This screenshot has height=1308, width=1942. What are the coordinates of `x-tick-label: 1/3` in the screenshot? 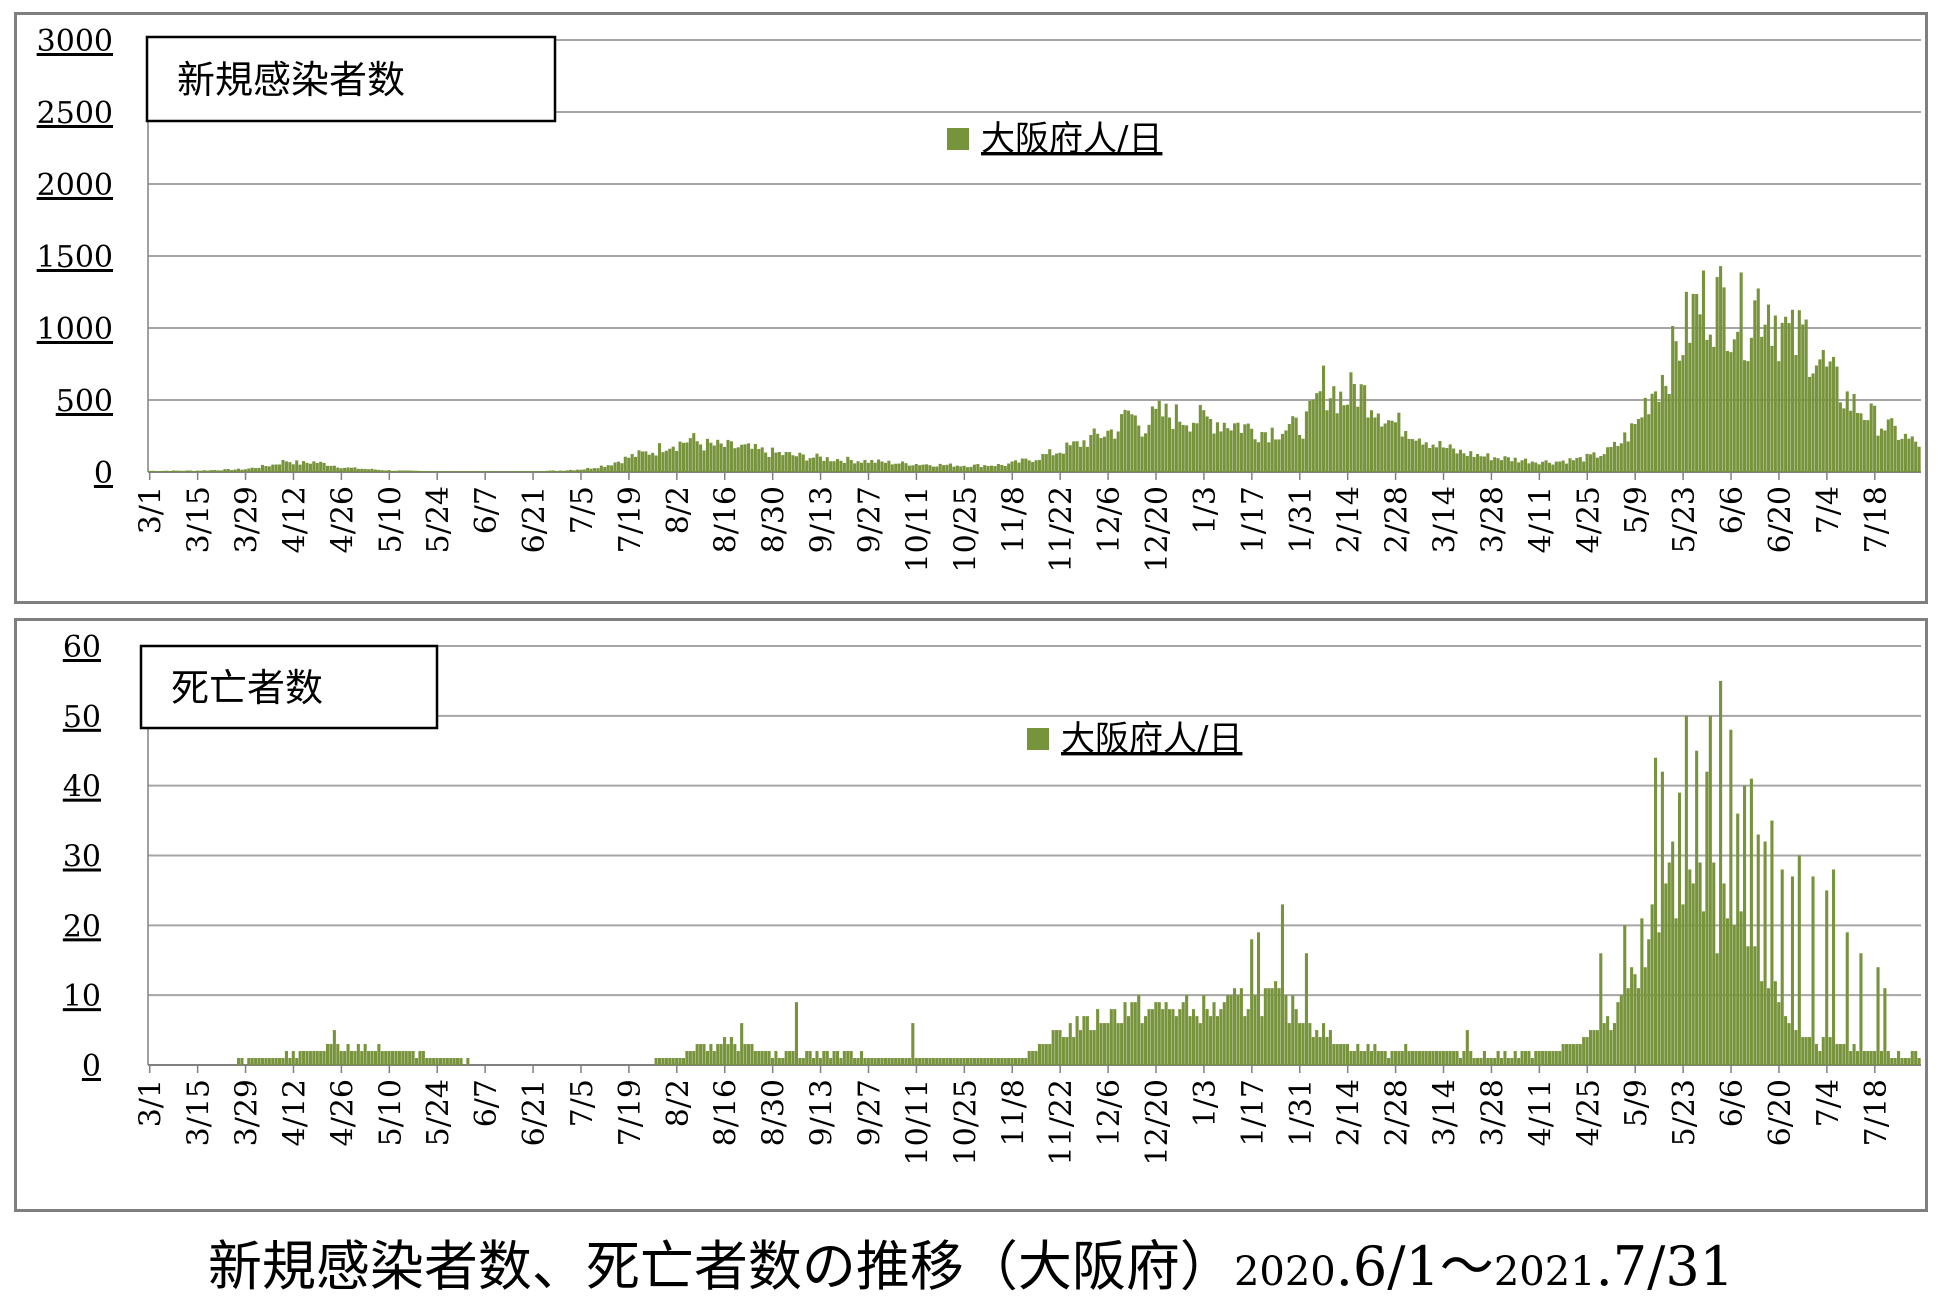 It's located at (1205, 1103).